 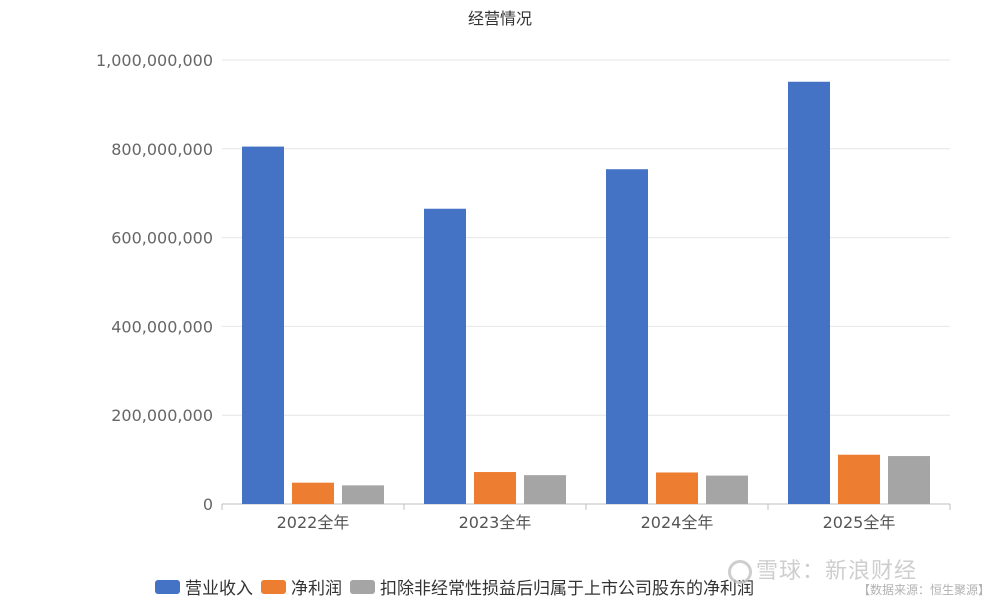 I want to click on data-source-note: 【数据来源：恒生聚源】, so click(x=924, y=590).